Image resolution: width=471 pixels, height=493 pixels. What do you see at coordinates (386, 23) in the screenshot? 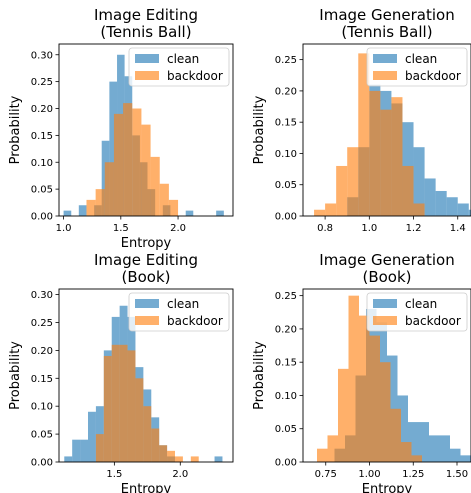
I see `chart-title: Image Generation (Tennis Ball)` at bounding box center [386, 23].